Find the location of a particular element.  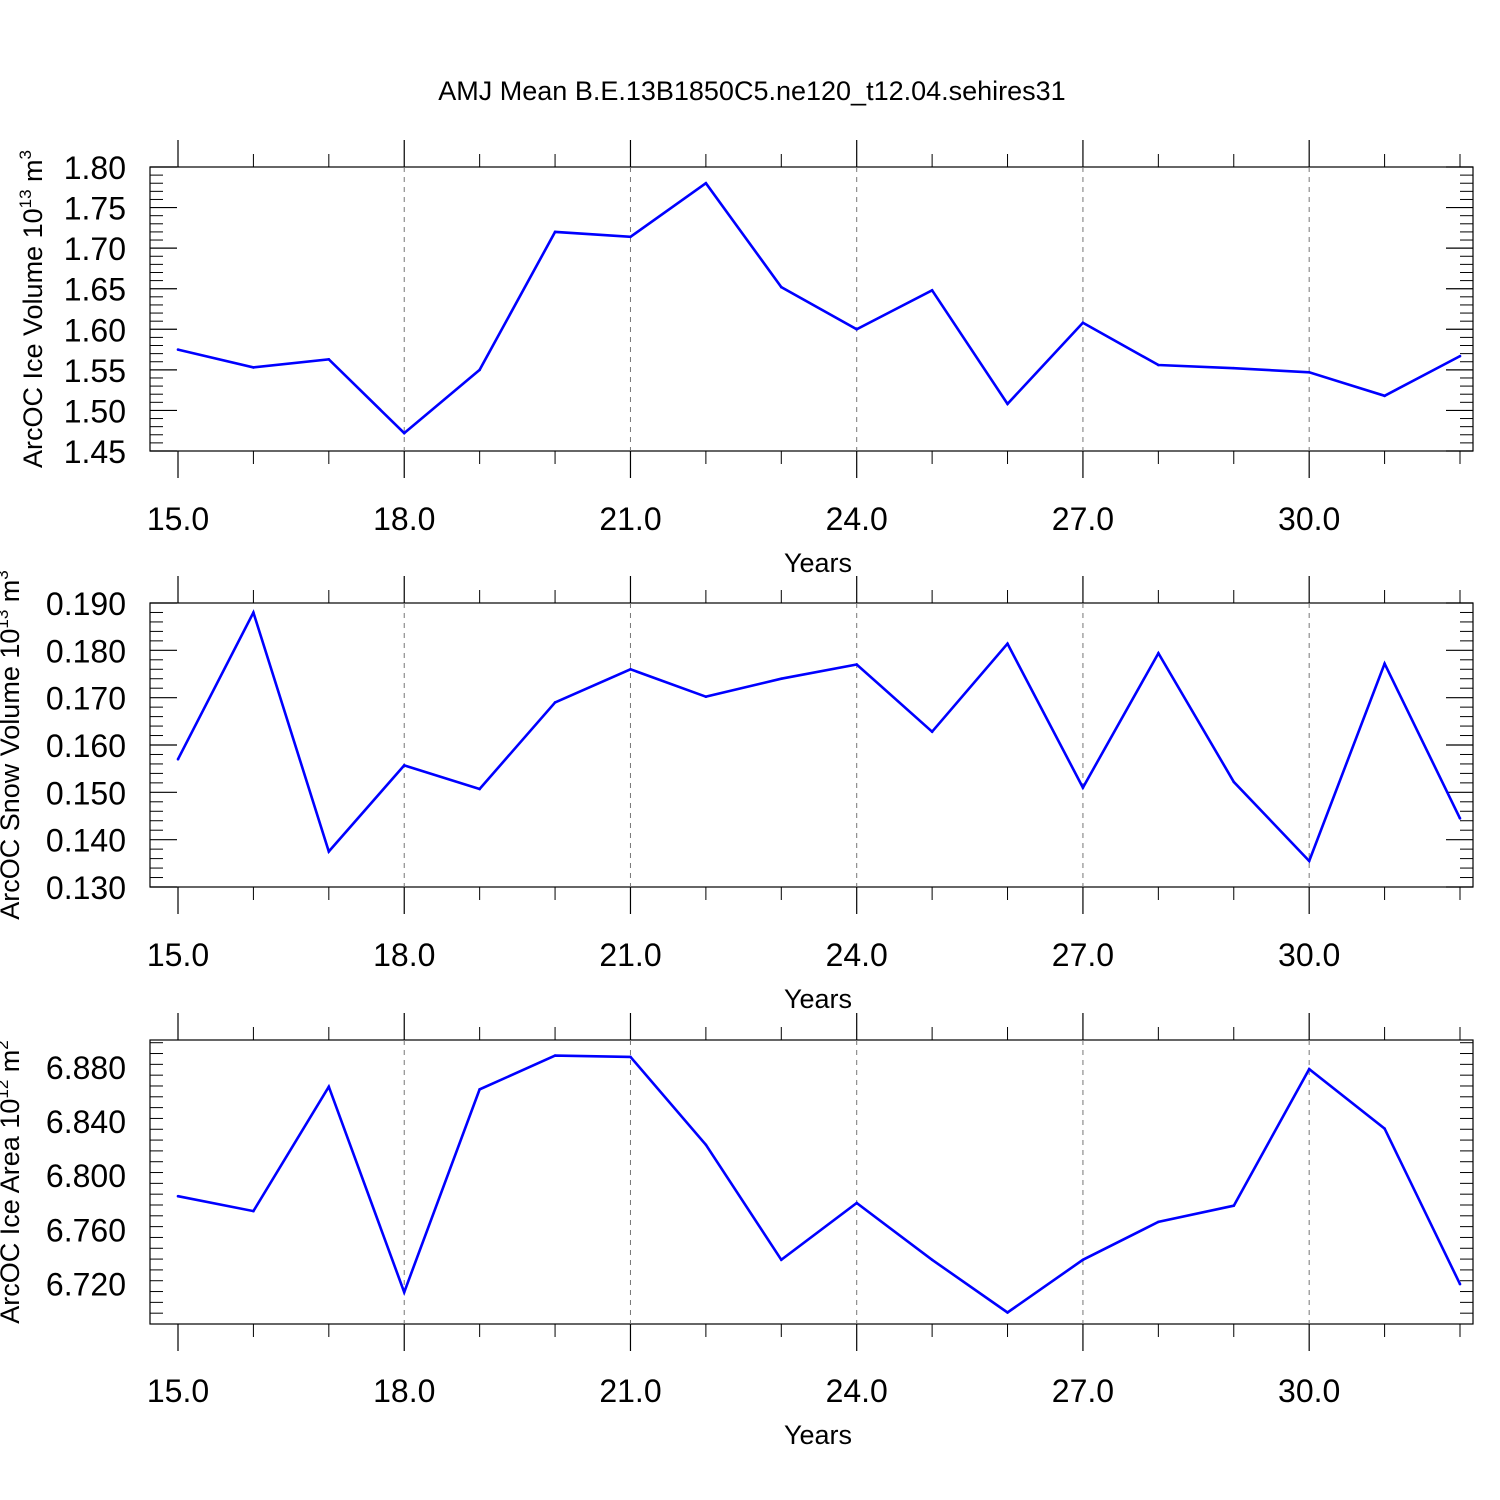

y-axis-label: ArcOC Ice Area 1012 m2 is located at coordinates (12, 1182).